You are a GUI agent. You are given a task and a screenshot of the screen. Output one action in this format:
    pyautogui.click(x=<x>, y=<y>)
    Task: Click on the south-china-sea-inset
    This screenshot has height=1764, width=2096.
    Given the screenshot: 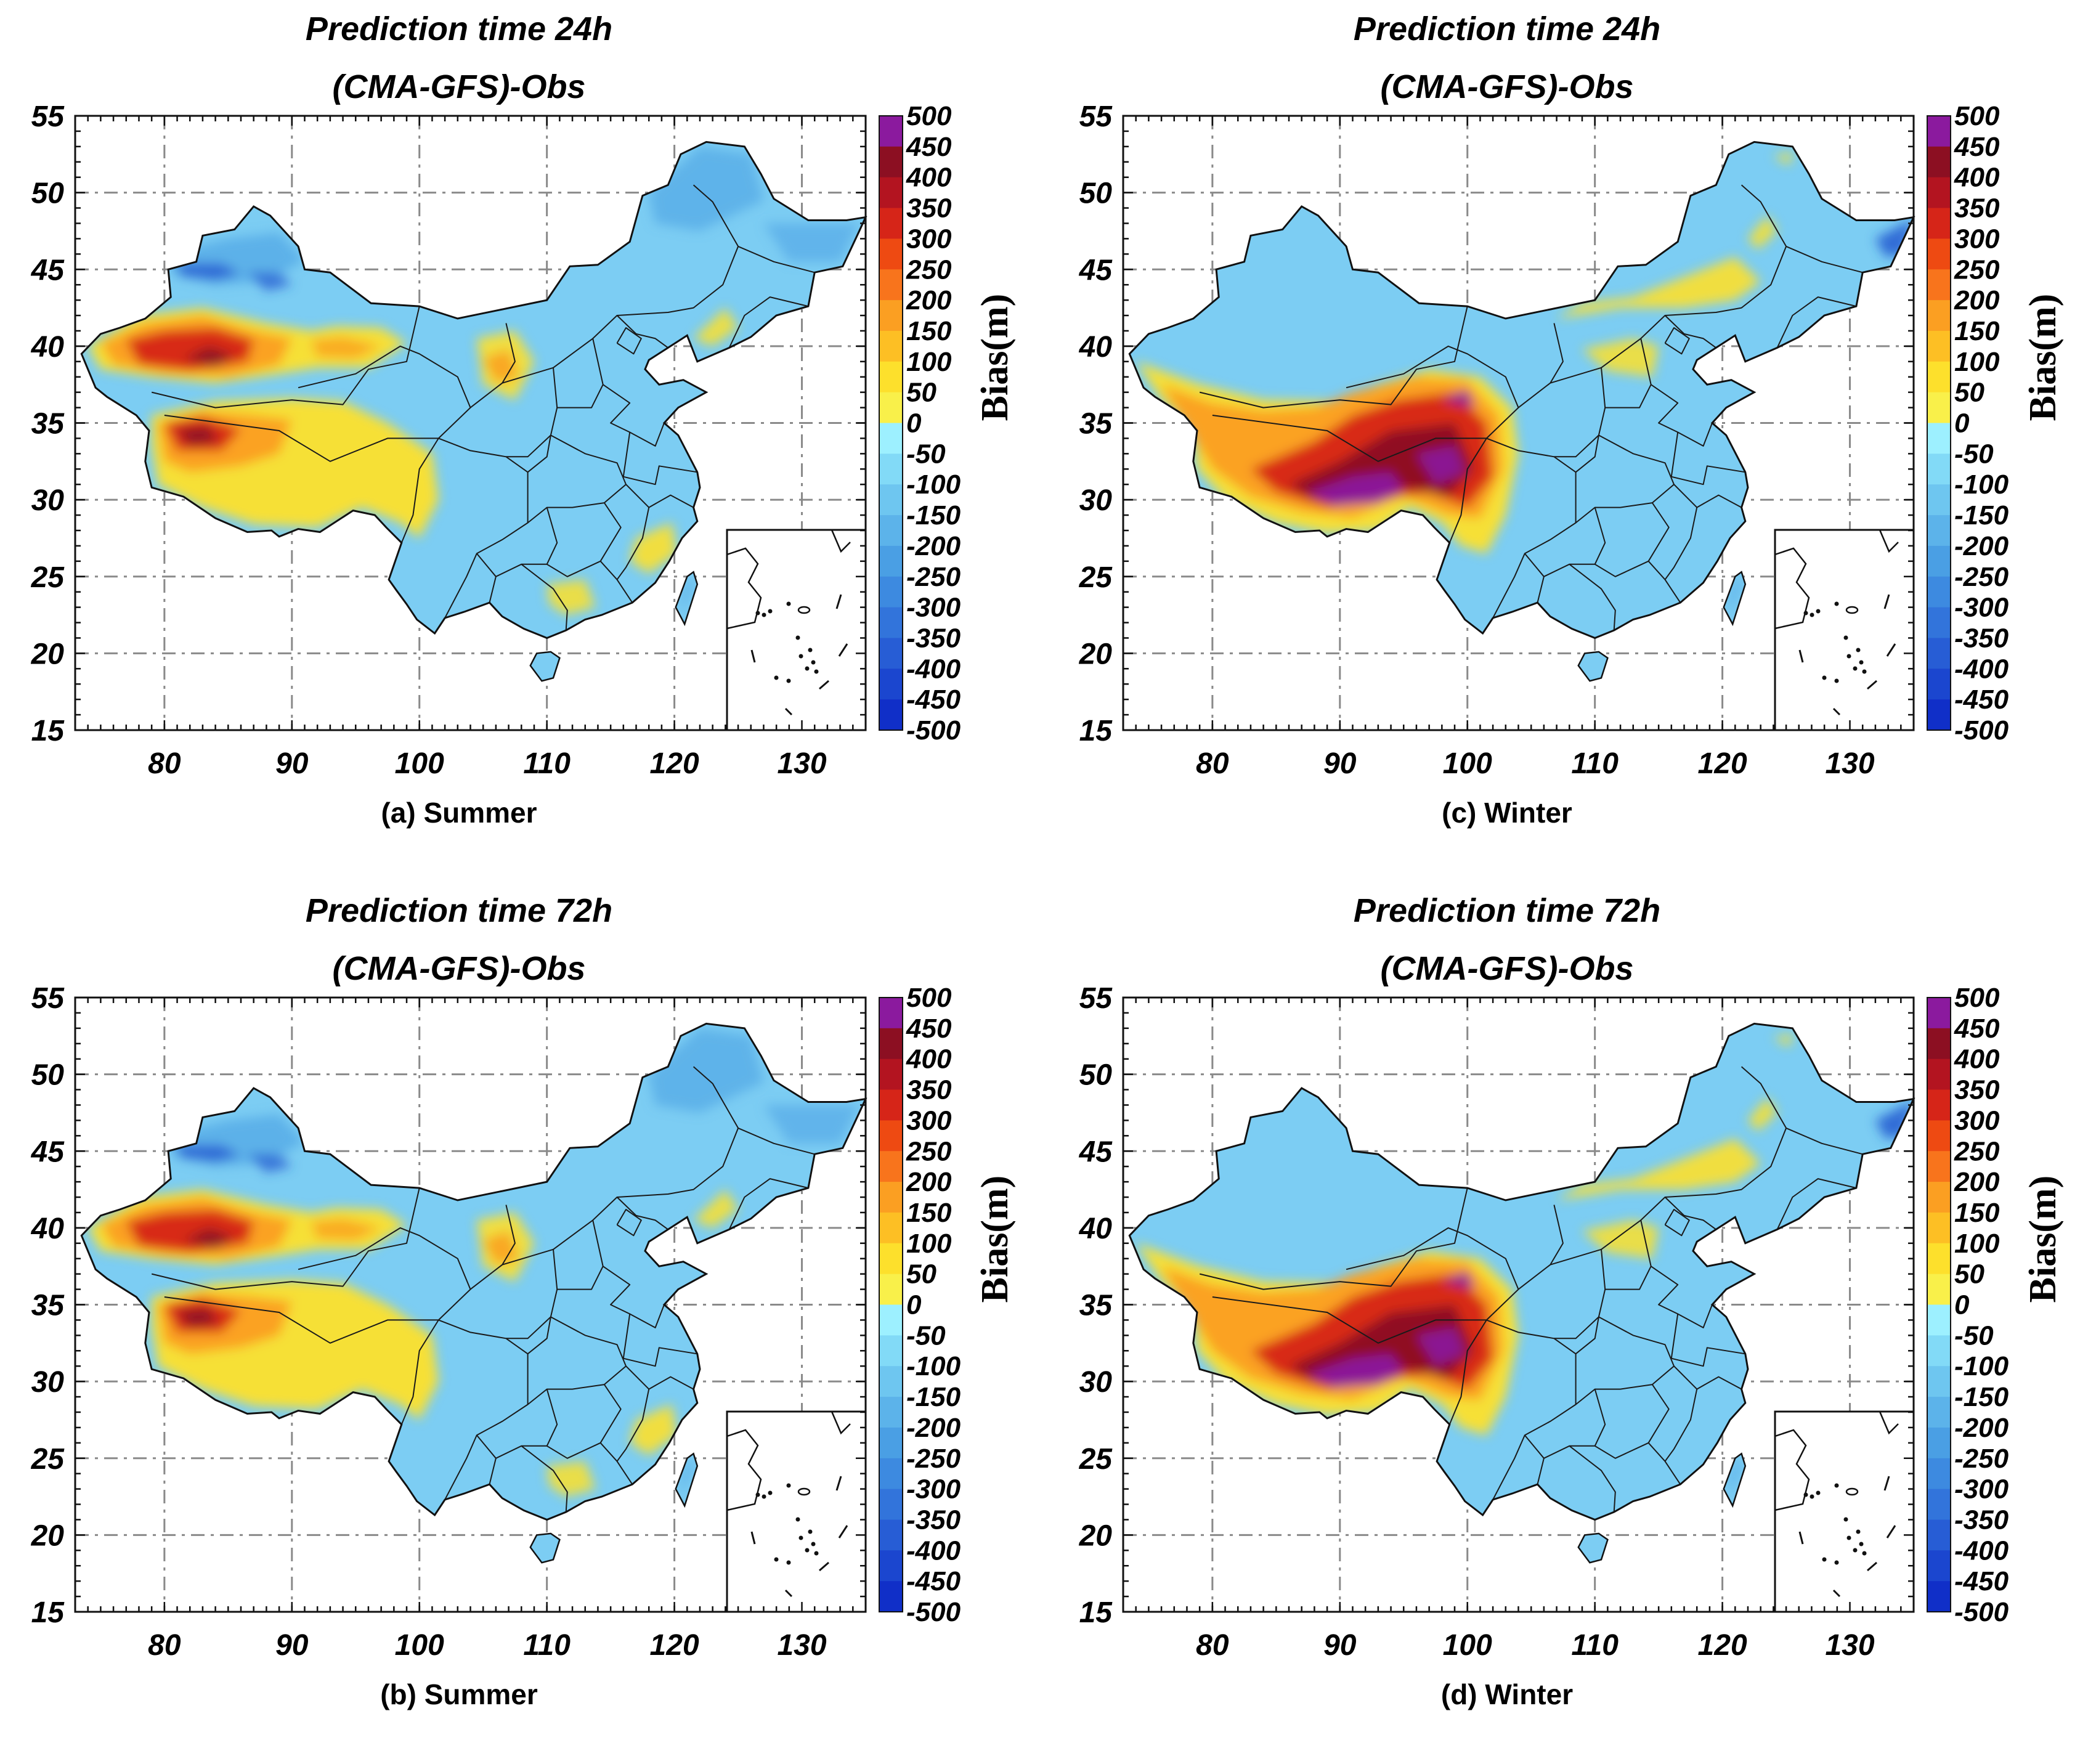 What is the action you would take?
    pyautogui.click(x=1844, y=630)
    